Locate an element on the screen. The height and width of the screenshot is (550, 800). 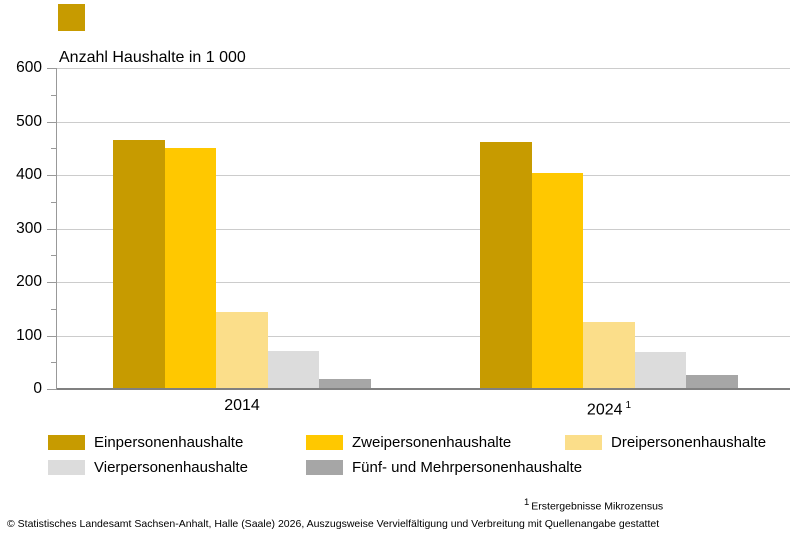
legend-item-einpersonenhaushalte: Einpersonenhaushalte is located at coordinates (145, 442).